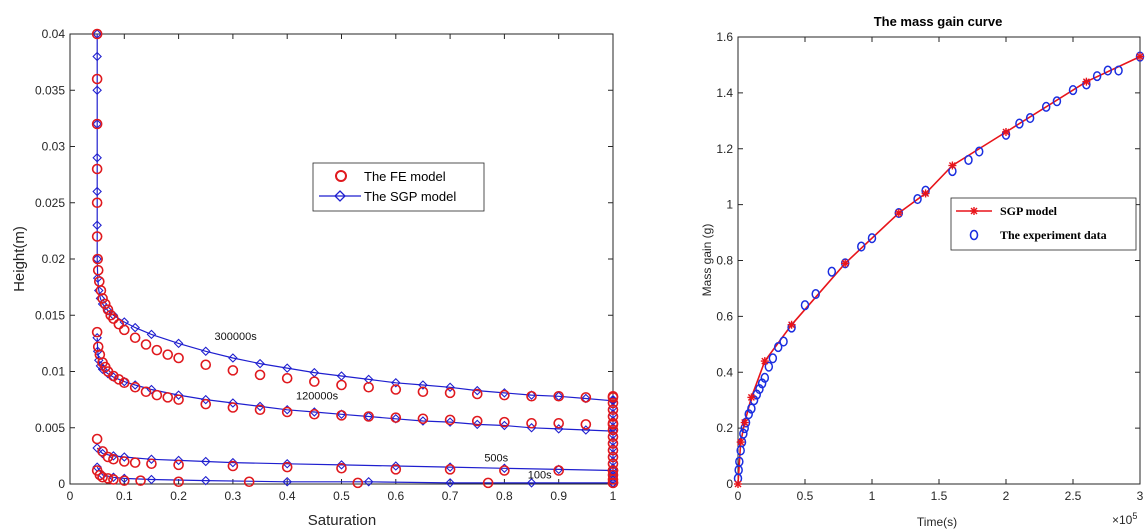 Image resolution: width=1147 pixels, height=531 pixels. Describe the element at coordinates (342, 520) in the screenshot. I see `x-axis-label: Saturation` at that location.